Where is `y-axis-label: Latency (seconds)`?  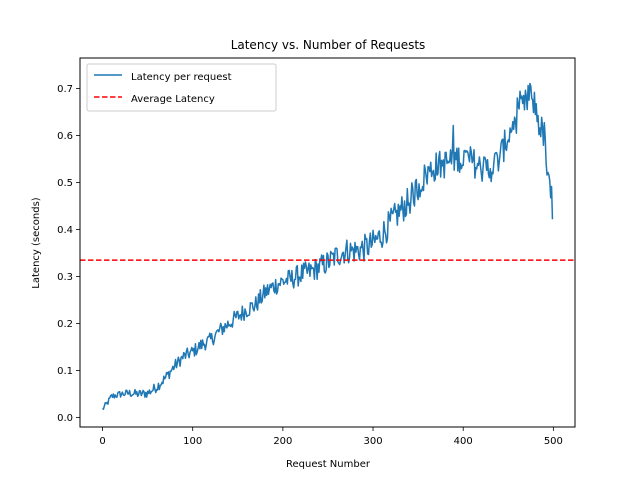
y-axis-label: Latency (seconds) is located at coordinates (36, 242).